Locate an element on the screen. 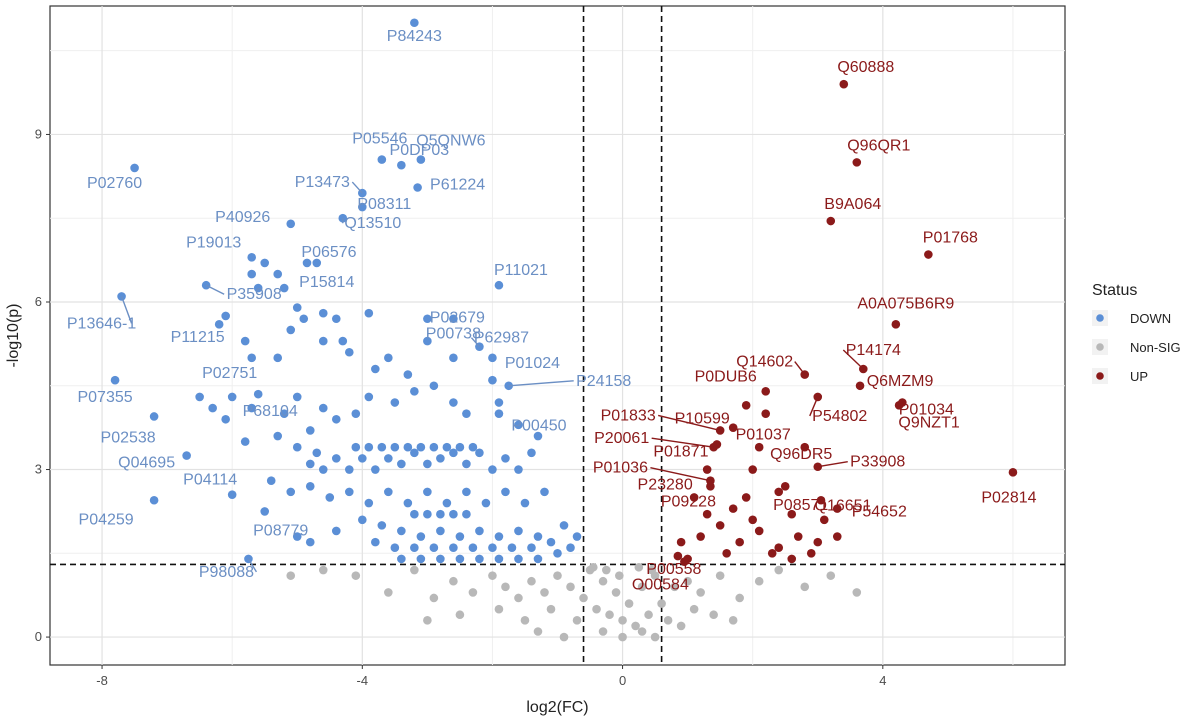 The image size is (1200, 721). point-label-p05546: P05546 is located at coordinates (379, 139).